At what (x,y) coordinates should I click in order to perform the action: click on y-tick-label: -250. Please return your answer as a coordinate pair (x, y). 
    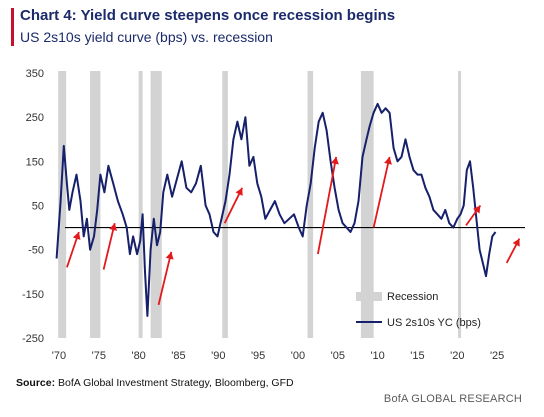
    Looking at the image, I should click on (33, 339).